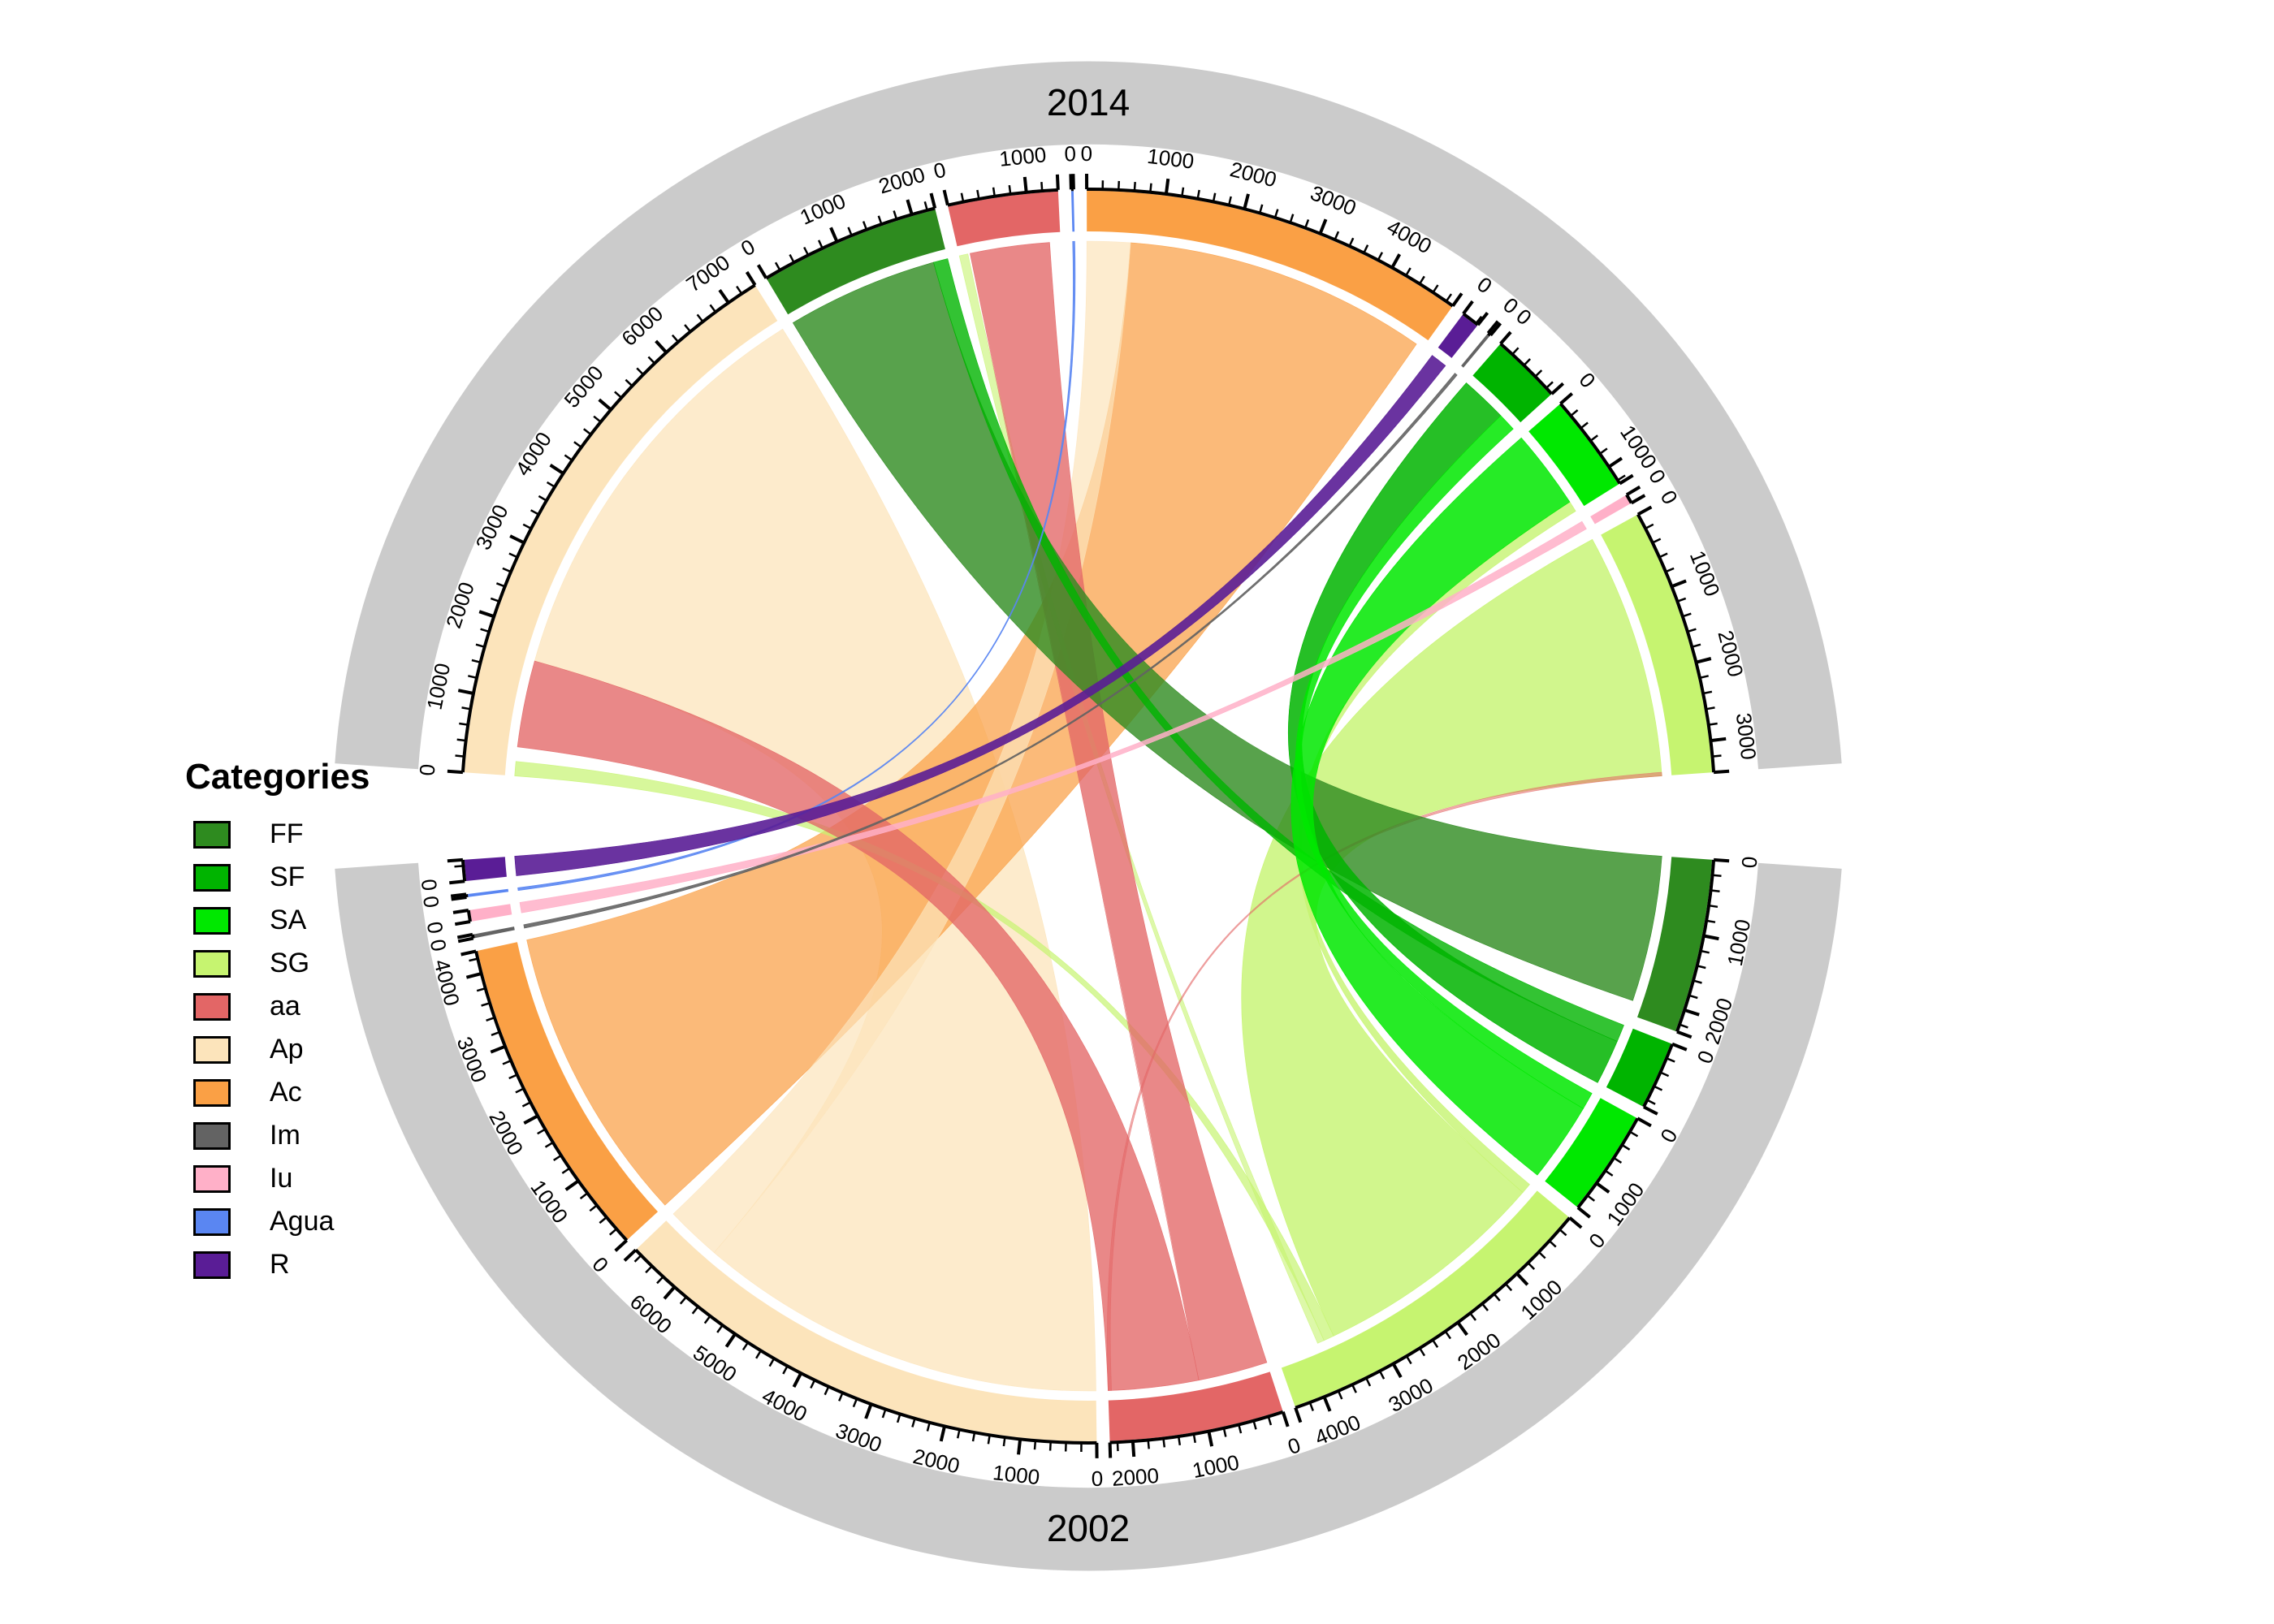  I want to click on sector-Ac-2014, so click(1269, 265).